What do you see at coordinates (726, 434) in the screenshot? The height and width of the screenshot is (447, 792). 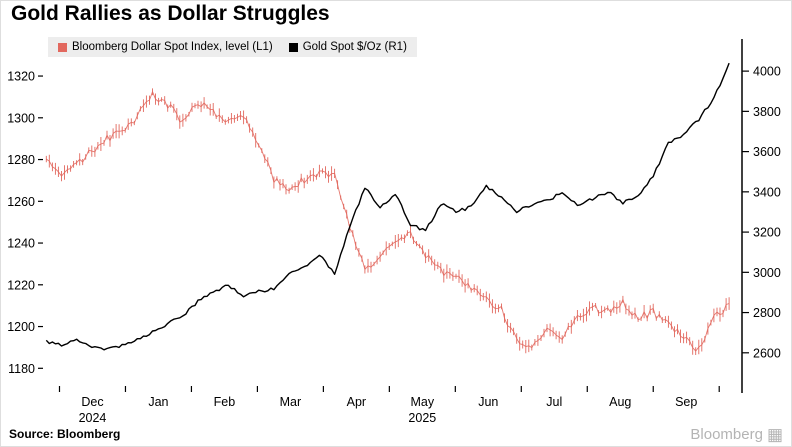 I see `bloomberg-watermark-text: Bloomberg` at bounding box center [726, 434].